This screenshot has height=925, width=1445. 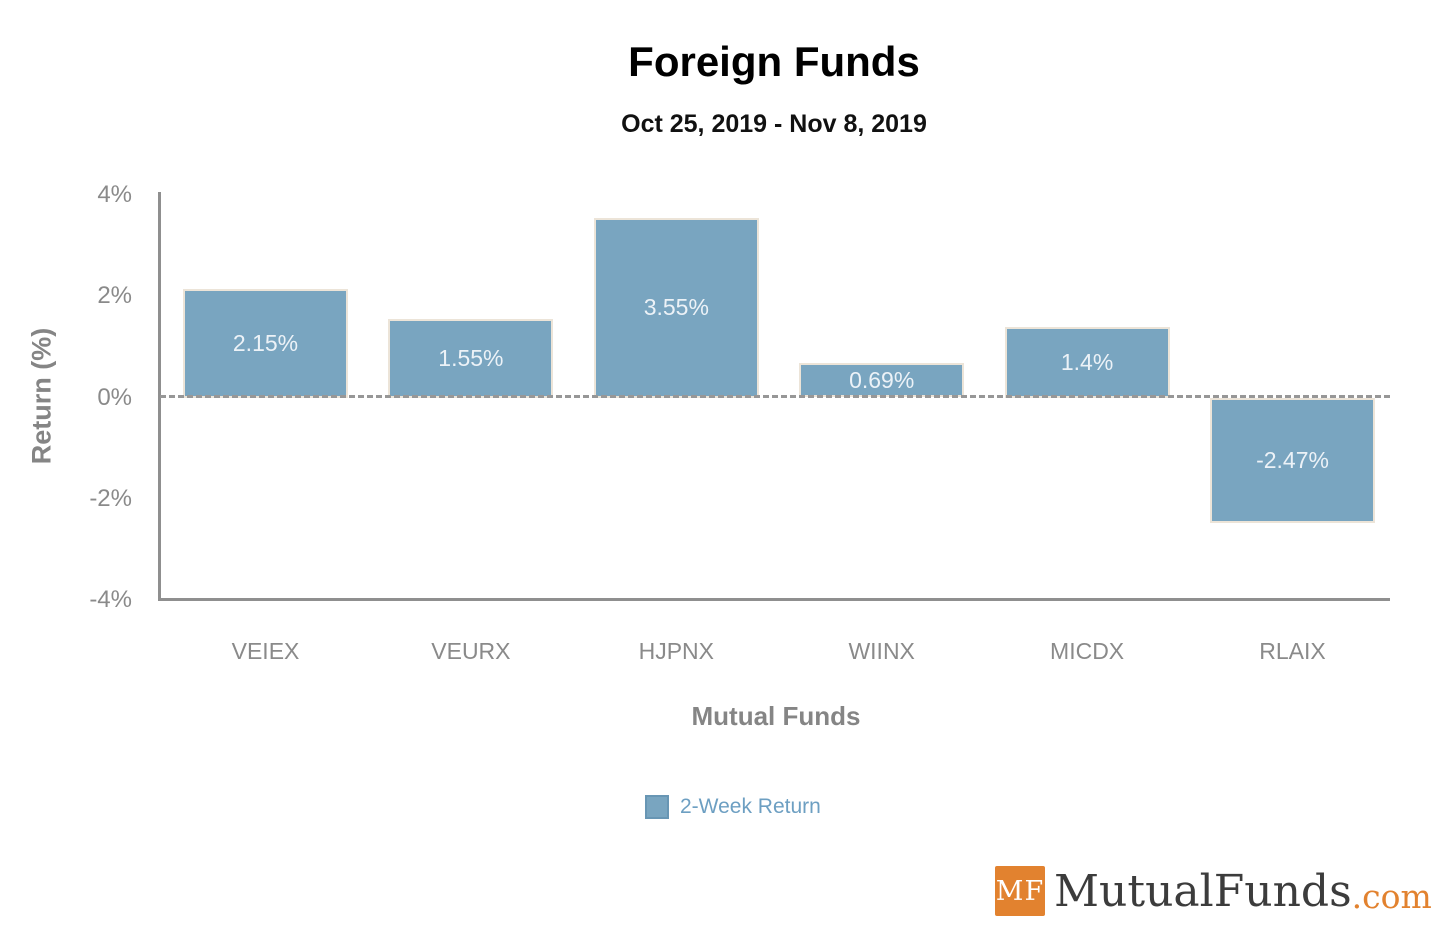 What do you see at coordinates (1203, 891) in the screenshot?
I see `logo-name: MutualFunds` at bounding box center [1203, 891].